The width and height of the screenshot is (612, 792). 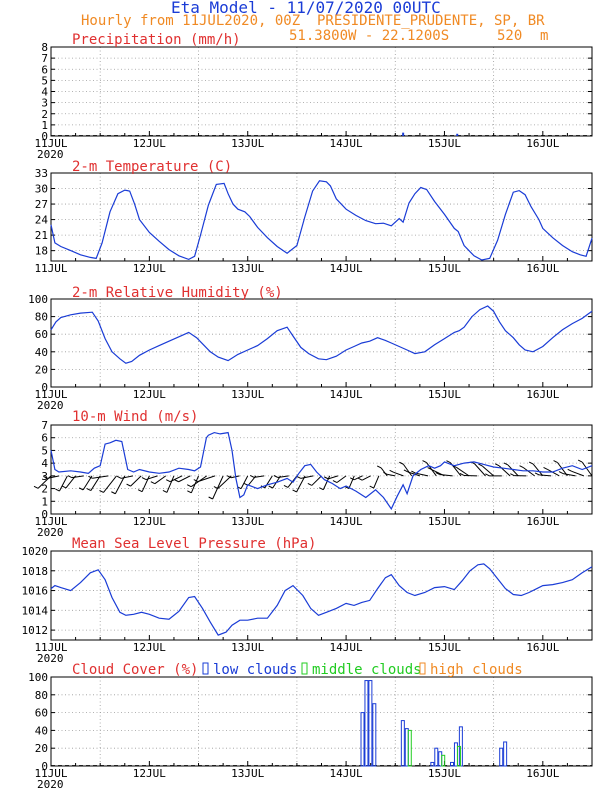 What do you see at coordinates (50, 154) in the screenshot?
I see `x-year-label: 2020` at bounding box center [50, 154].